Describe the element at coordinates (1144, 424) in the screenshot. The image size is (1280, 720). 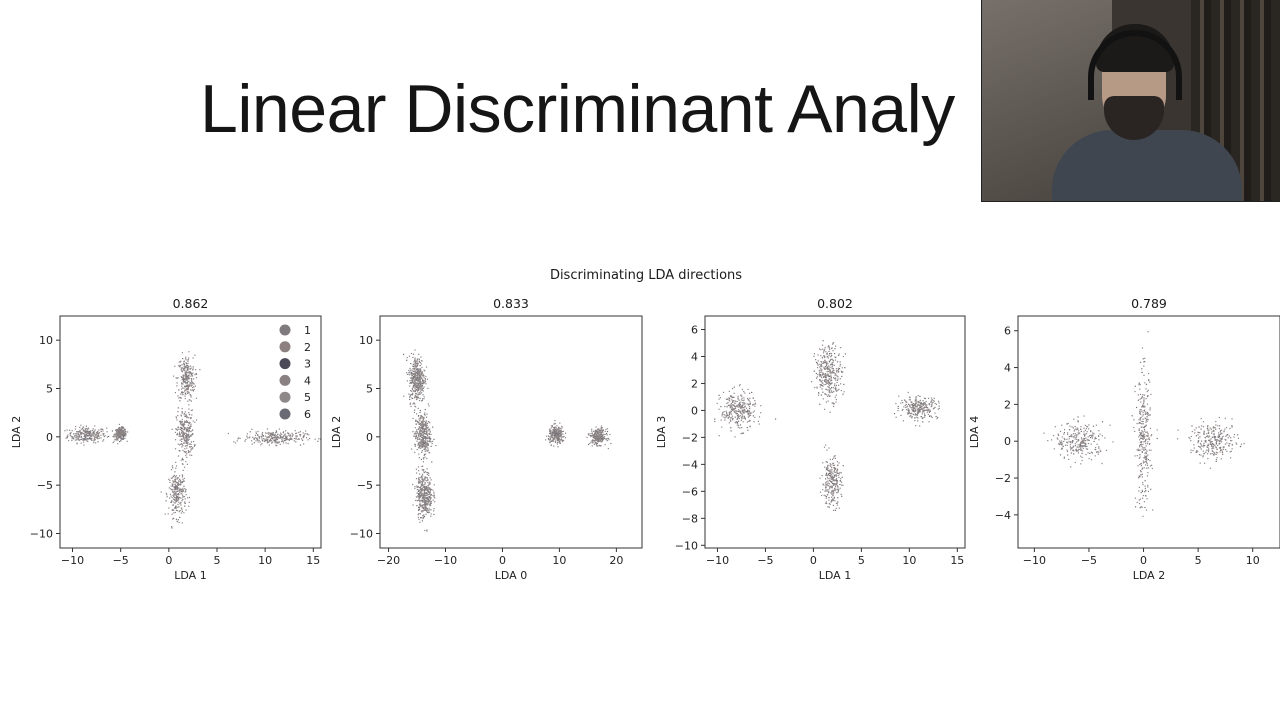
I see `points-group` at that location.